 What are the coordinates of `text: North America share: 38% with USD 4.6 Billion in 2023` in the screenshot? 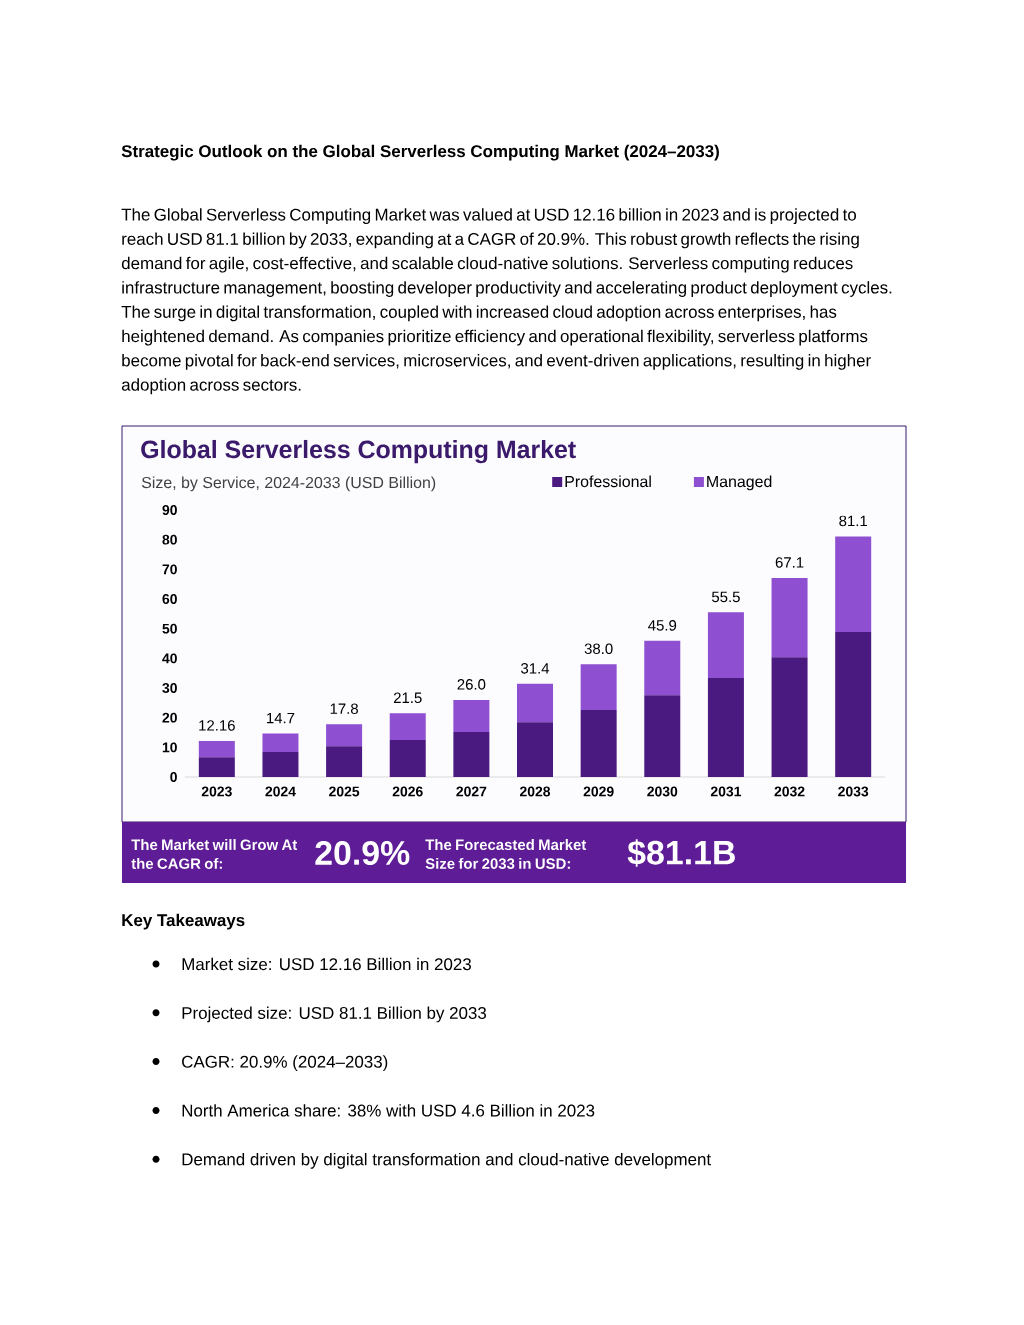 It's located at (388, 1110).